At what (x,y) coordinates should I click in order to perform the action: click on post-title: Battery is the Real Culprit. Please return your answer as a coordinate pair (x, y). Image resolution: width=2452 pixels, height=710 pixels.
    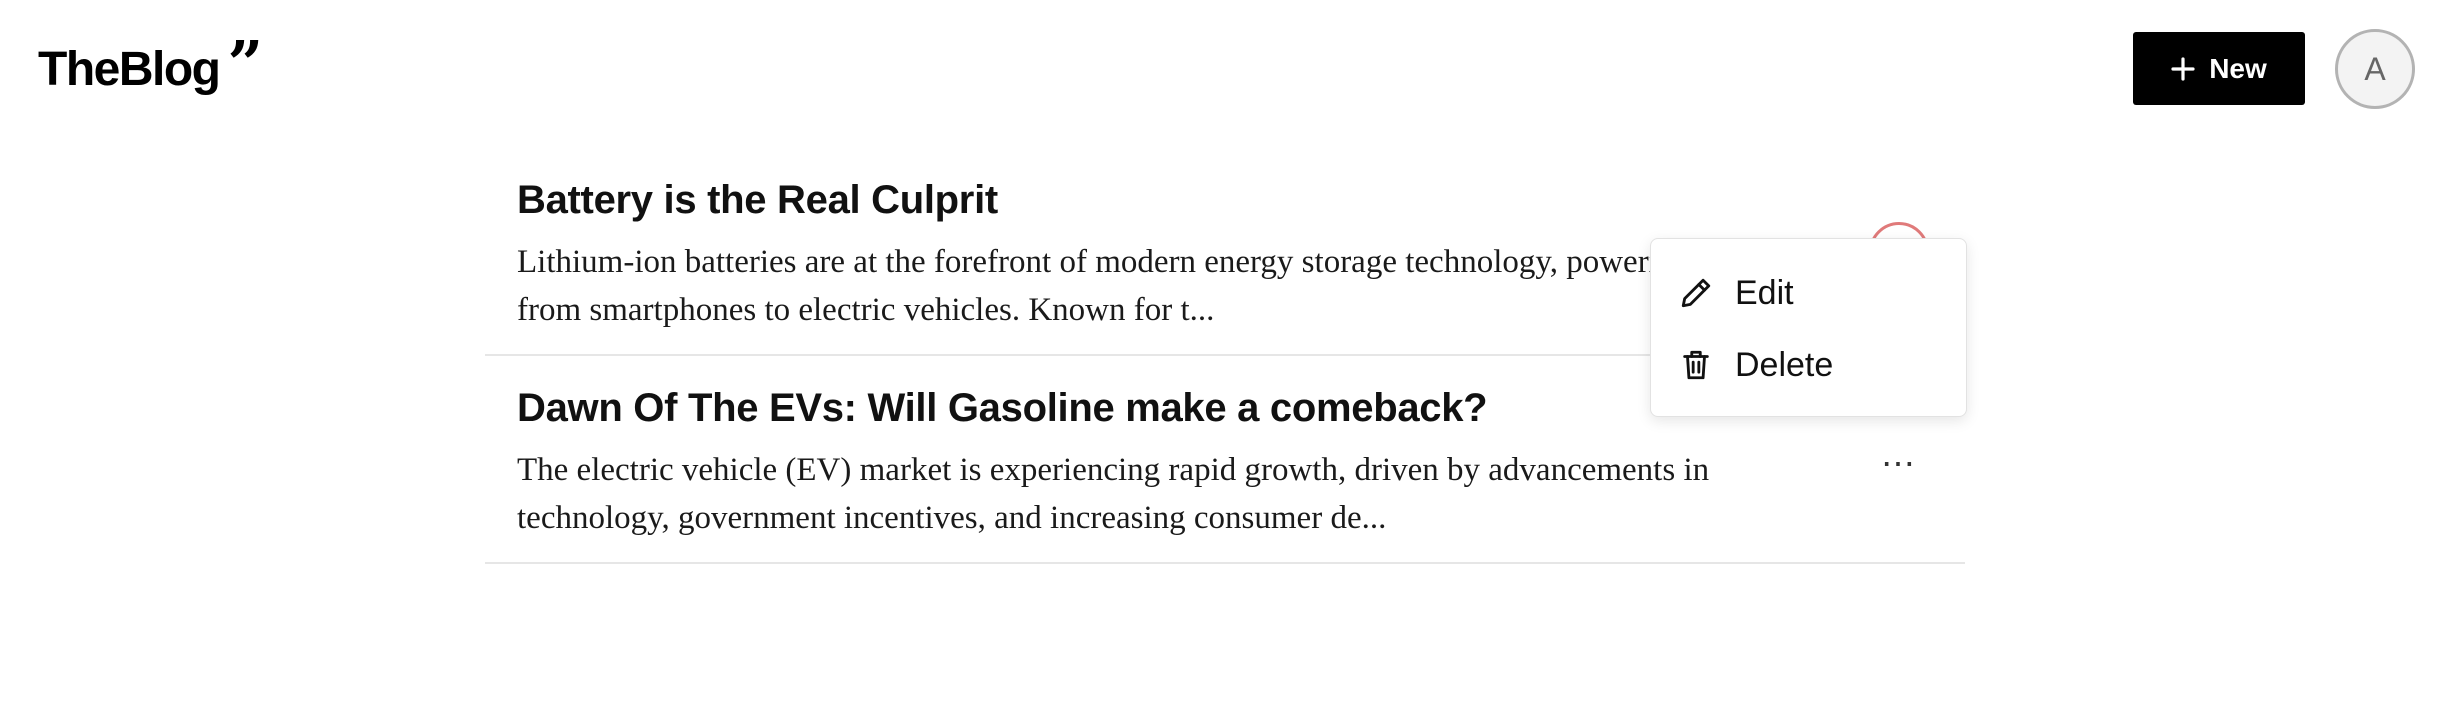
    Looking at the image, I should click on (757, 200).